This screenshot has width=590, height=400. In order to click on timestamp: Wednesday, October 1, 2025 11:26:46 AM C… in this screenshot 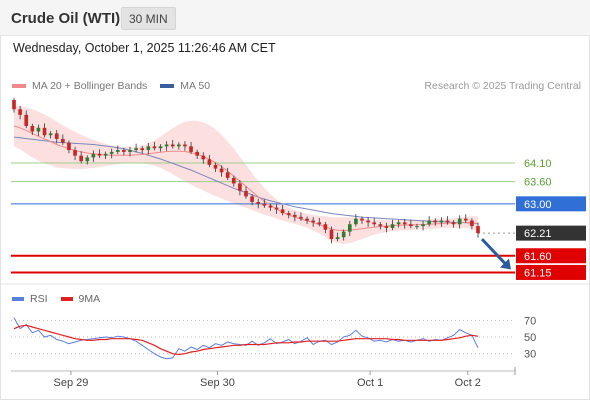, I will do `click(144, 48)`.